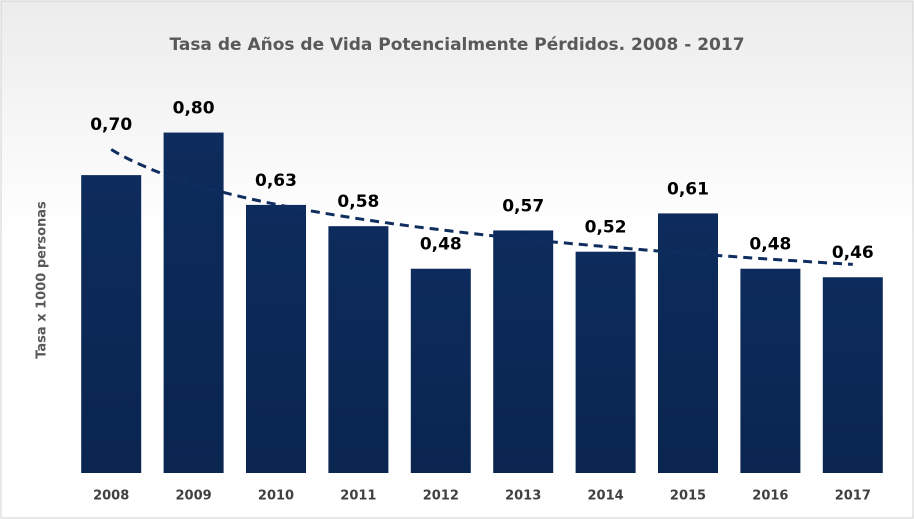 The image size is (914, 519). I want to click on y-axis-label: Tasa x 1000 personas, so click(42, 280).